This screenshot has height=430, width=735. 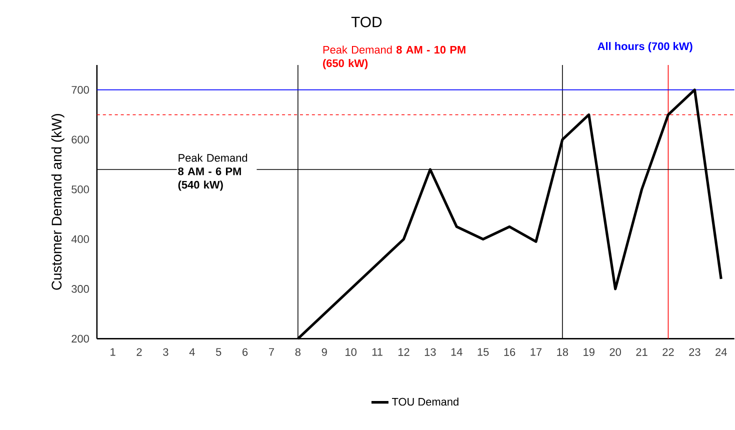 I want to click on y-tick-label: 700, so click(x=80, y=90).